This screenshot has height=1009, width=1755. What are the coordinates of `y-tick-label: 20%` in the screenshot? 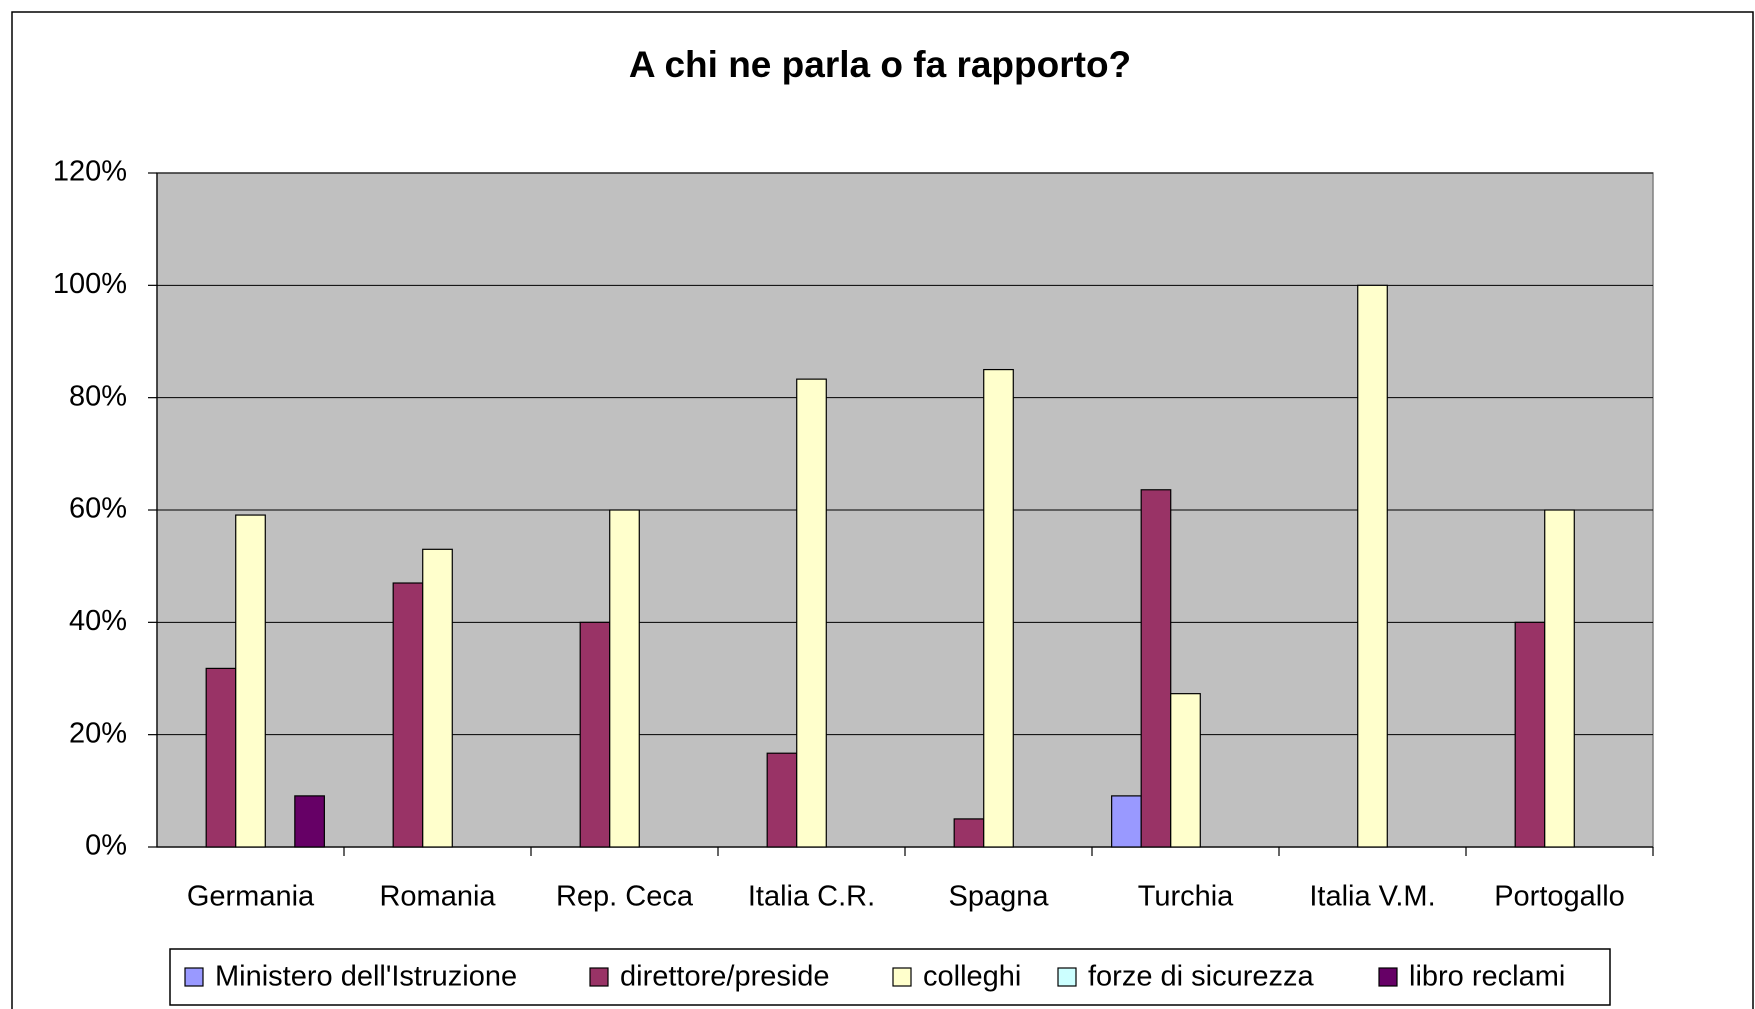 It's located at (98, 733).